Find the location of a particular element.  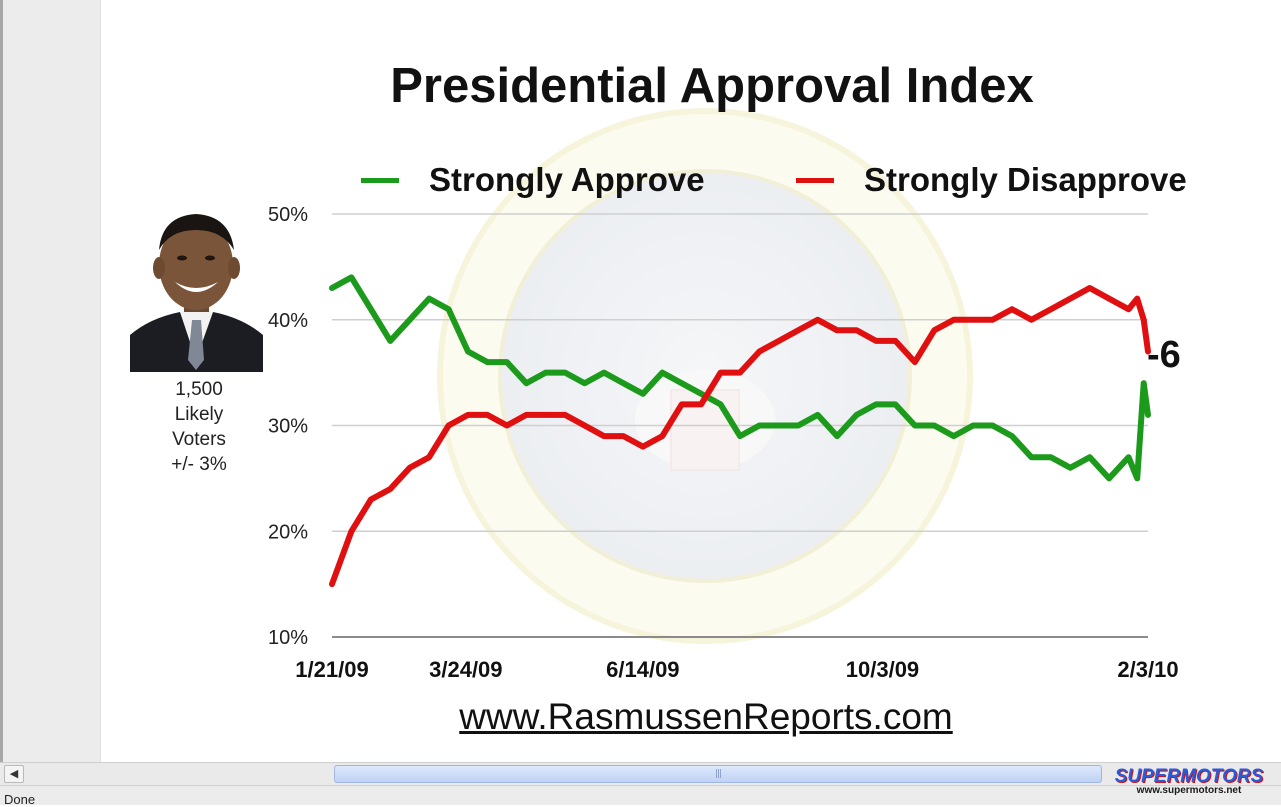

scrollbar-thumb: ||| is located at coordinates (718, 774).